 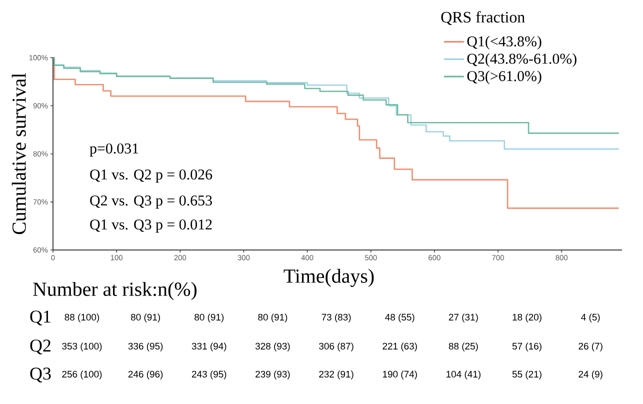 I want to click on annotation: Q1 vs. Q3 p = 0.012, so click(x=151, y=226).